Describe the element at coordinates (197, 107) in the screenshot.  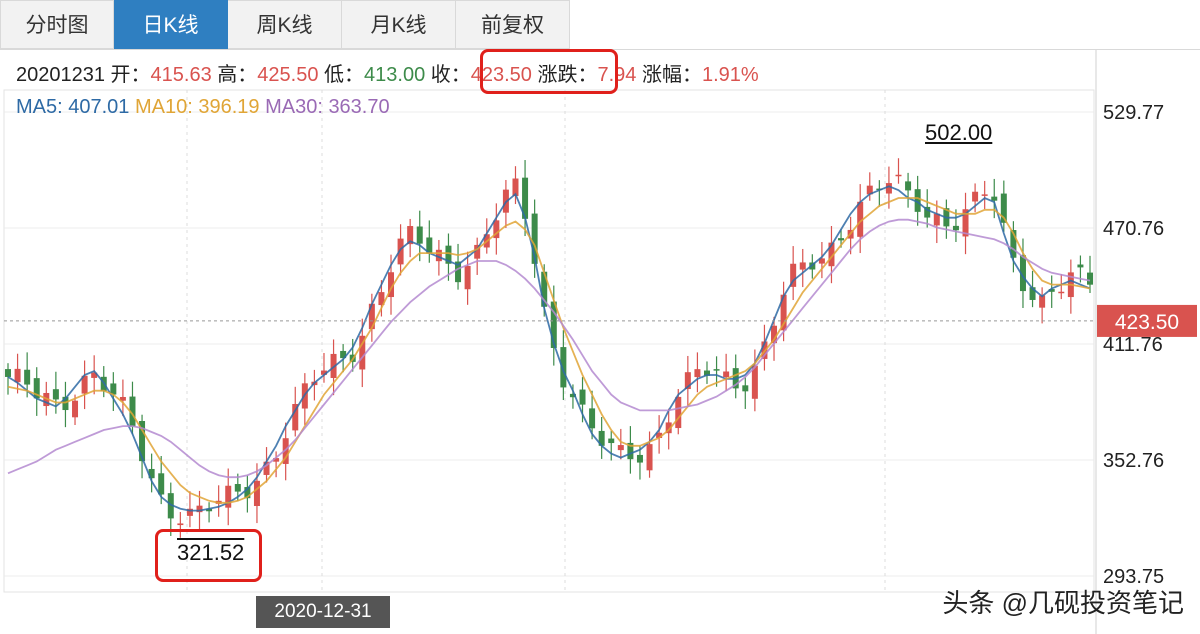
I see `ma10-legend: MA10: 396.19` at that location.